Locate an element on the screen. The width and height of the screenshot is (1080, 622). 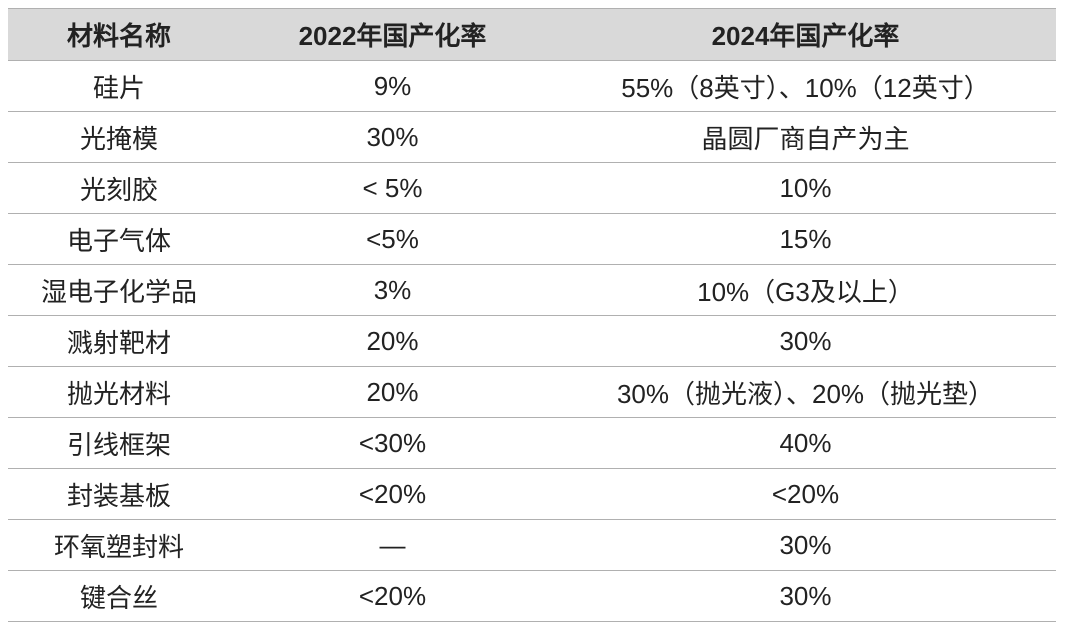
table-cell: 引线框架 is located at coordinates (119, 443).